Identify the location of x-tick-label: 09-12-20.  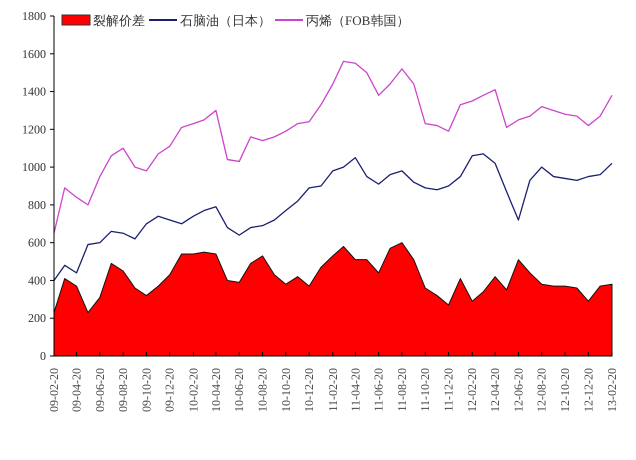
(169, 390).